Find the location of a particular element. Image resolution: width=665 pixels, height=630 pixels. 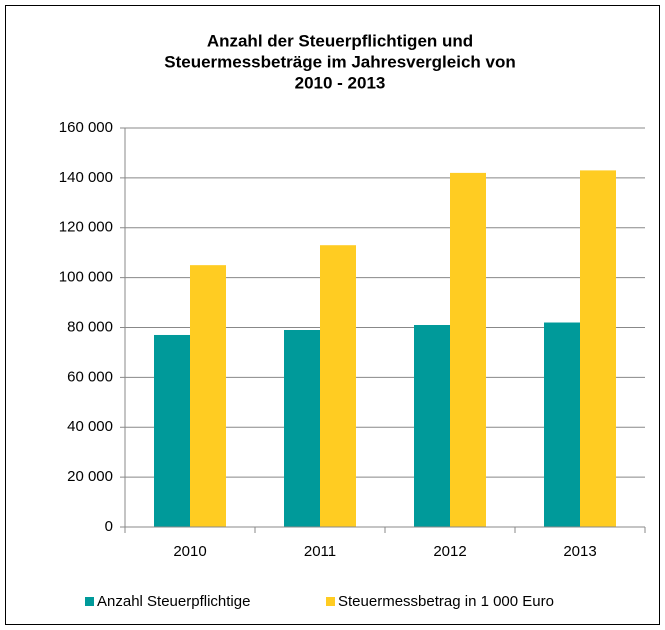

x-tick-label: 2011 is located at coordinates (320, 551).